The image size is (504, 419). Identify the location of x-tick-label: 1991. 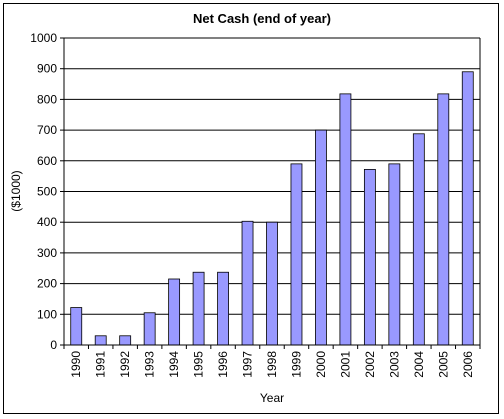
(101, 364).